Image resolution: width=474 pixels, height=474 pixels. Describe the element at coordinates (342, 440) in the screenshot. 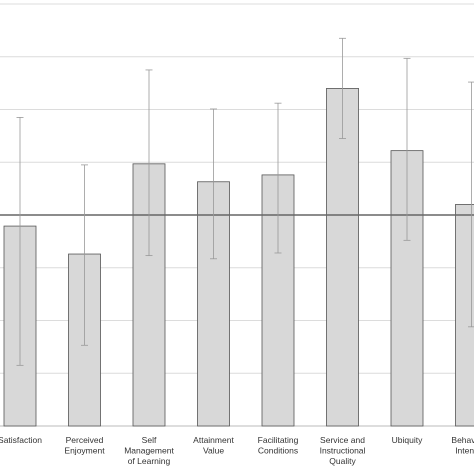

I see `category-label-line: Service and` at that location.